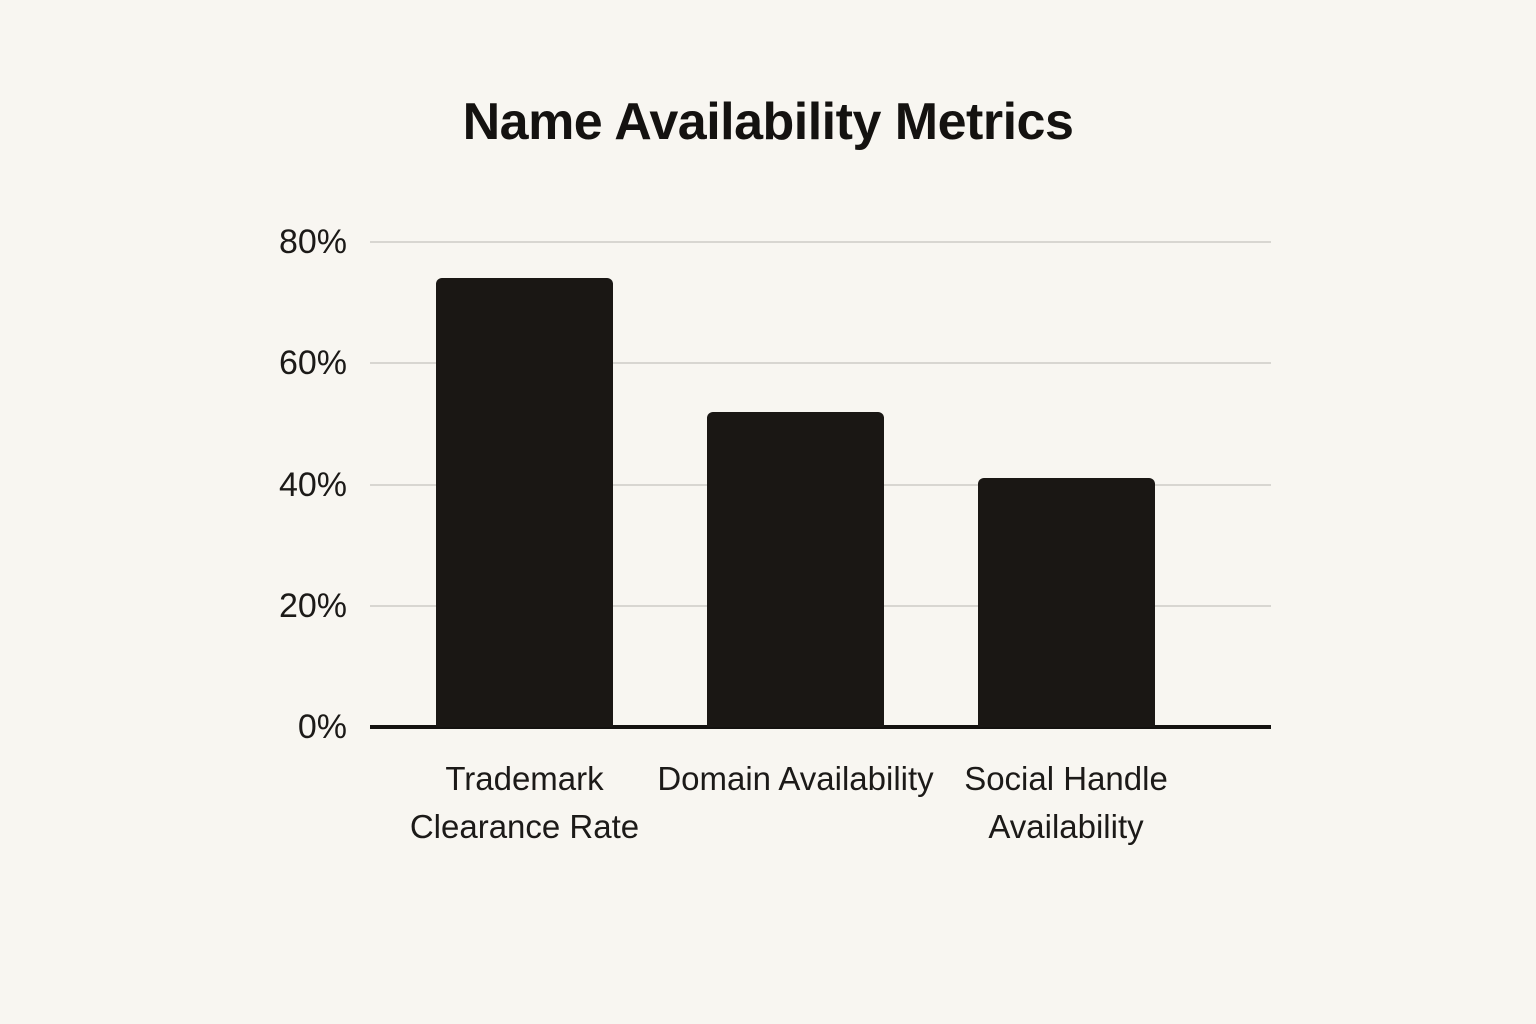 This screenshot has height=1024, width=1536. Describe the element at coordinates (312, 363) in the screenshot. I see `y-tick-label: 60%` at that location.